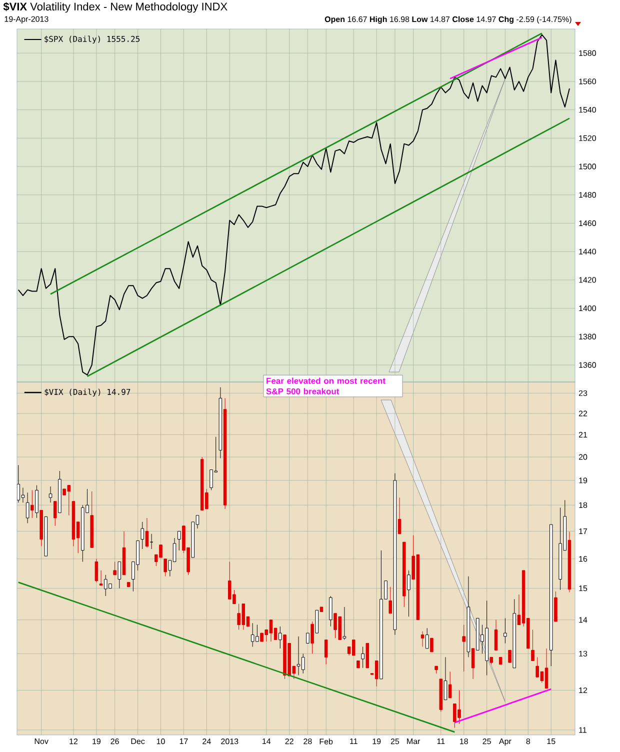 The image size is (620, 752). Describe the element at coordinates (587, 308) in the screenshot. I see `y-tick-label: 1400` at that location.